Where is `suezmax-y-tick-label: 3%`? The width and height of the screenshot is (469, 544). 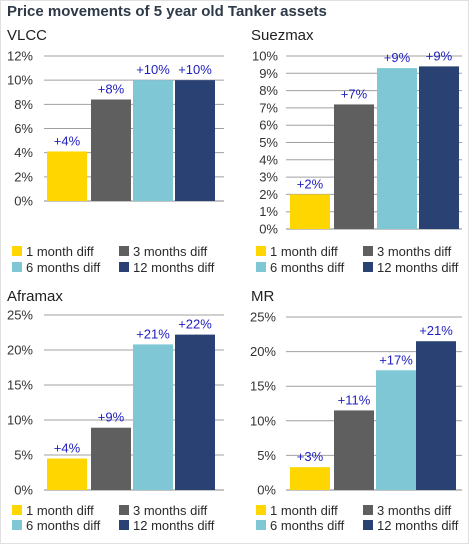
suezmax-y-tick-label: 3% is located at coordinates (268, 177).